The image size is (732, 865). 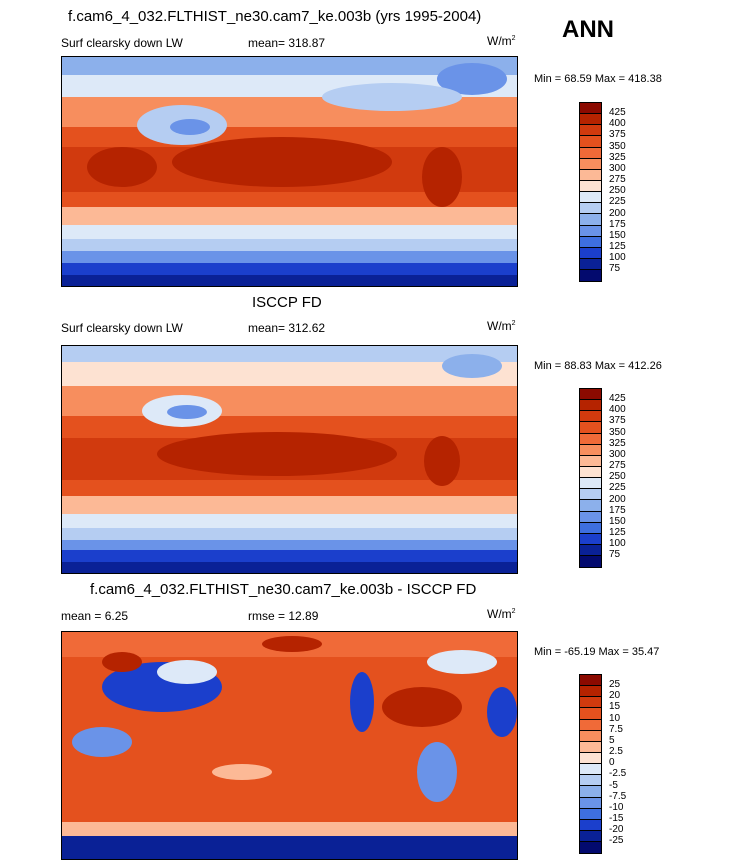 I want to click on panel2-colorbar, so click(x=590, y=478).